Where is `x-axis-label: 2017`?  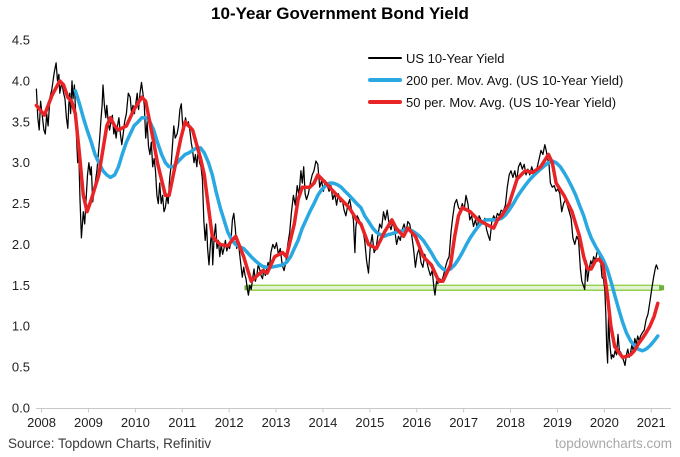
x-axis-label: 2017 is located at coordinates (463, 422).